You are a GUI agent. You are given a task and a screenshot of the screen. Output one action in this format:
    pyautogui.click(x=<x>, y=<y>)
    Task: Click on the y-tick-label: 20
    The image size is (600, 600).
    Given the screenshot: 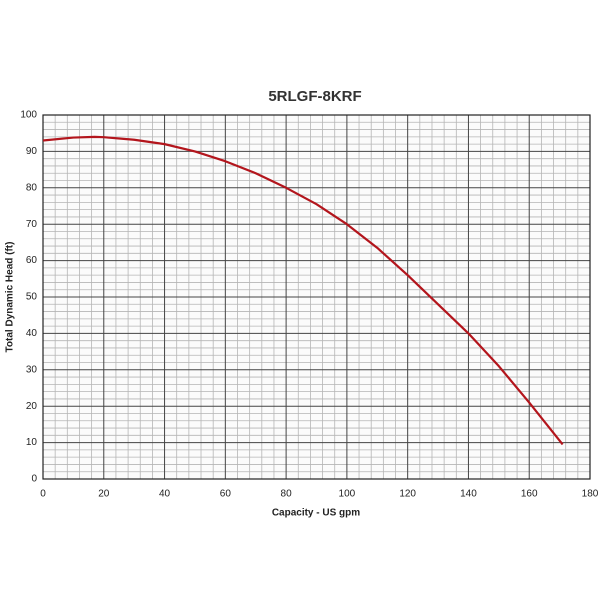 What is the action you would take?
    pyautogui.click(x=32, y=406)
    